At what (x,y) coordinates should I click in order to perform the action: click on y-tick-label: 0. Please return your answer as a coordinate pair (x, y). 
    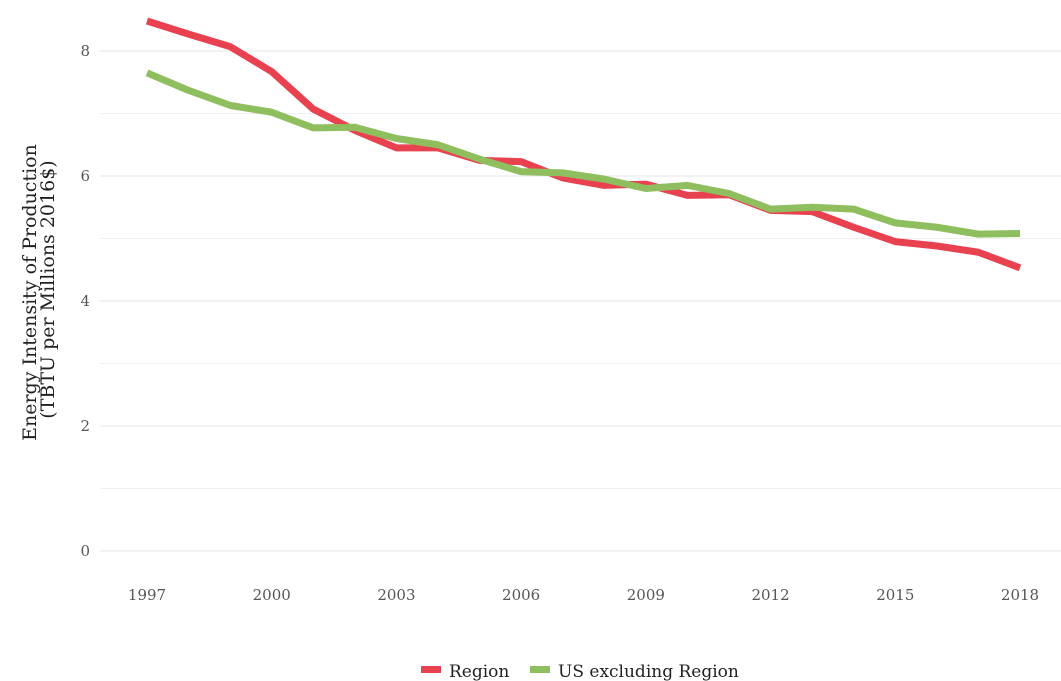
    Looking at the image, I should click on (85, 551).